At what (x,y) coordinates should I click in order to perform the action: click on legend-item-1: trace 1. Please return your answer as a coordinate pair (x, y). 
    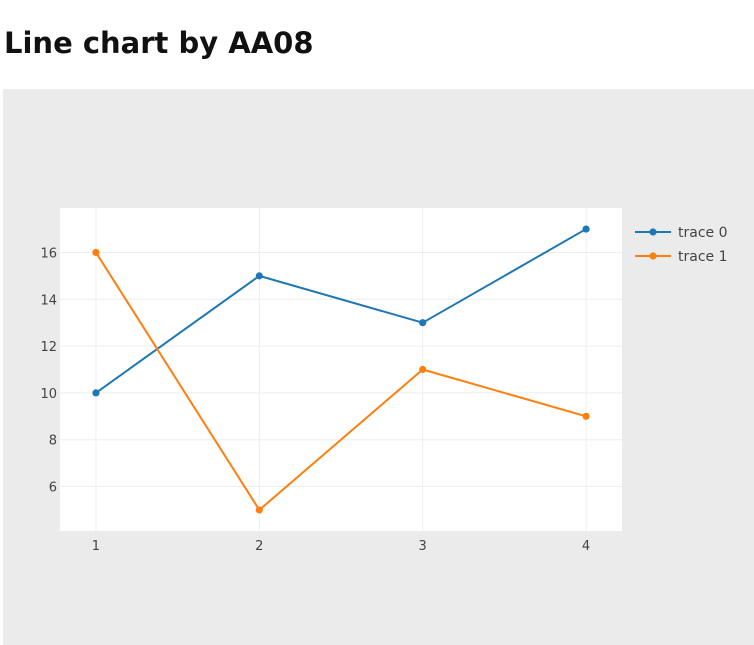
    Looking at the image, I should click on (681, 257).